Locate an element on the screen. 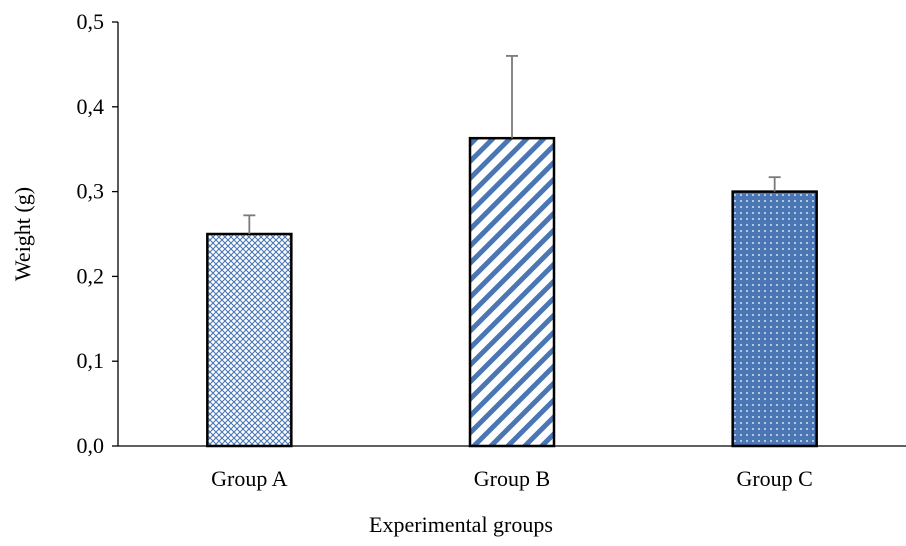 The image size is (906, 546). y-tick-label: 0,0 is located at coordinates (91, 445).